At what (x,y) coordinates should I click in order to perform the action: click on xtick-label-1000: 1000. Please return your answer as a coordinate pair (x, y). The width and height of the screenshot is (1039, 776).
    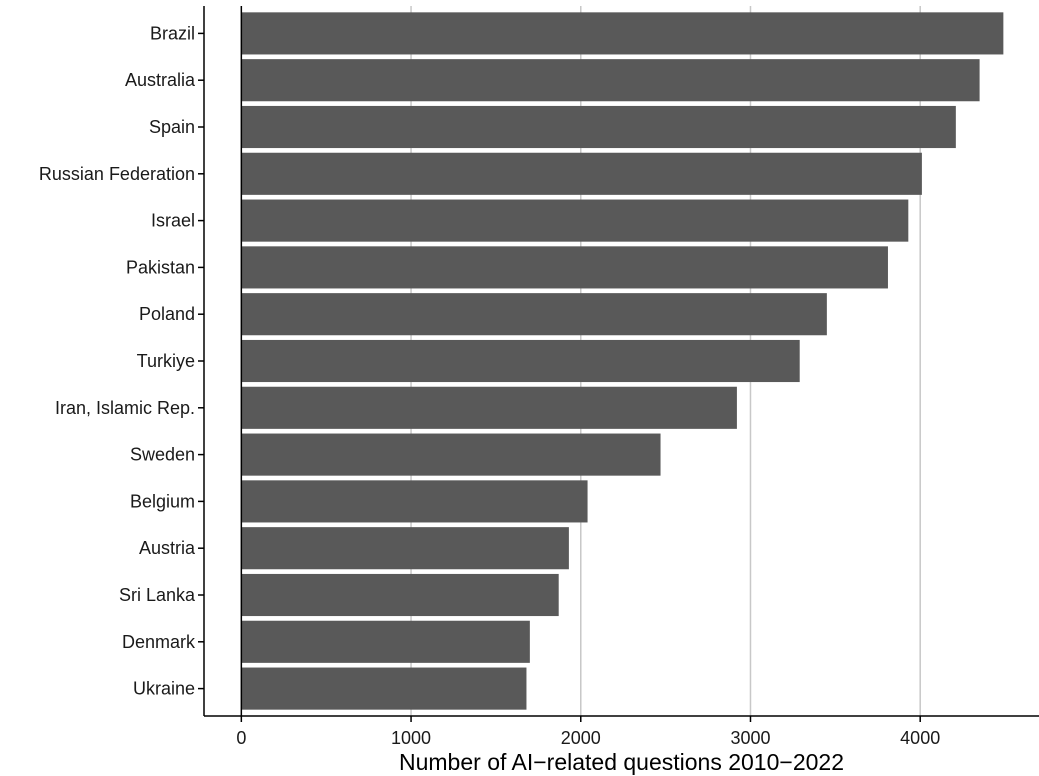
    Looking at the image, I should click on (411, 738).